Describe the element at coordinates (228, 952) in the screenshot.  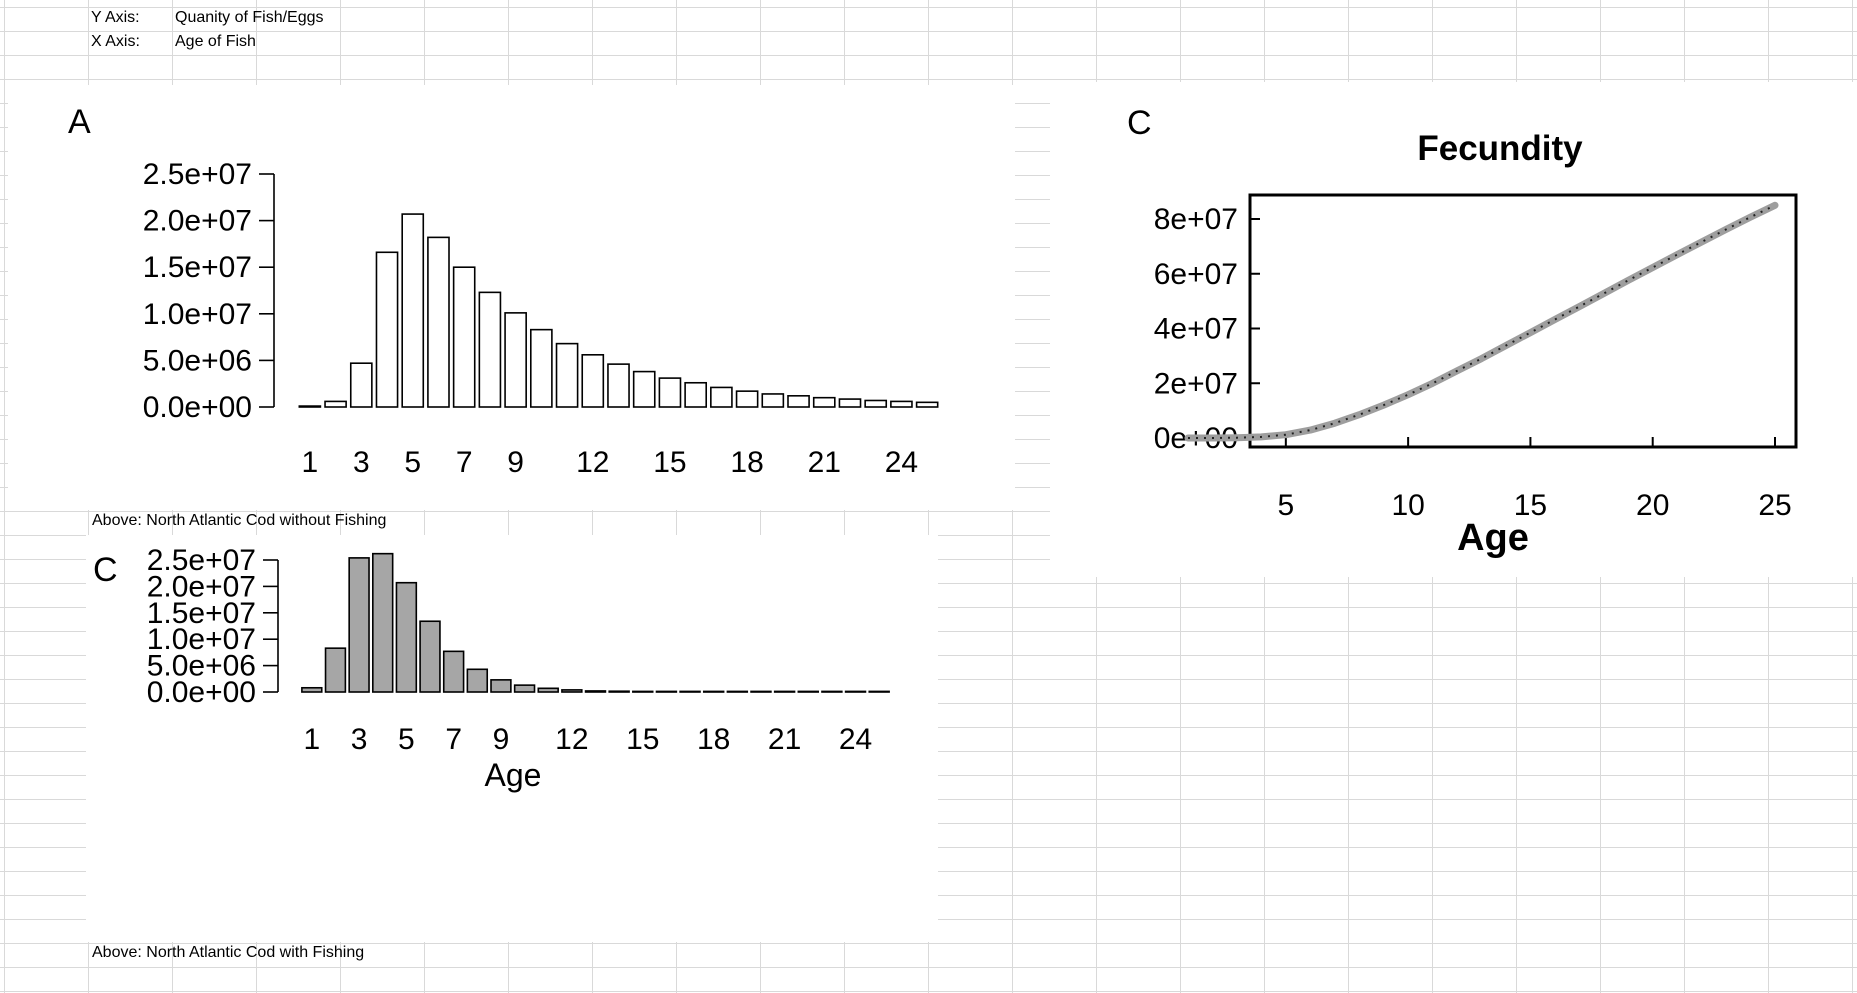
I see `caption-with-fishing: Above: North Atlantic Cod with Fishing` at that location.